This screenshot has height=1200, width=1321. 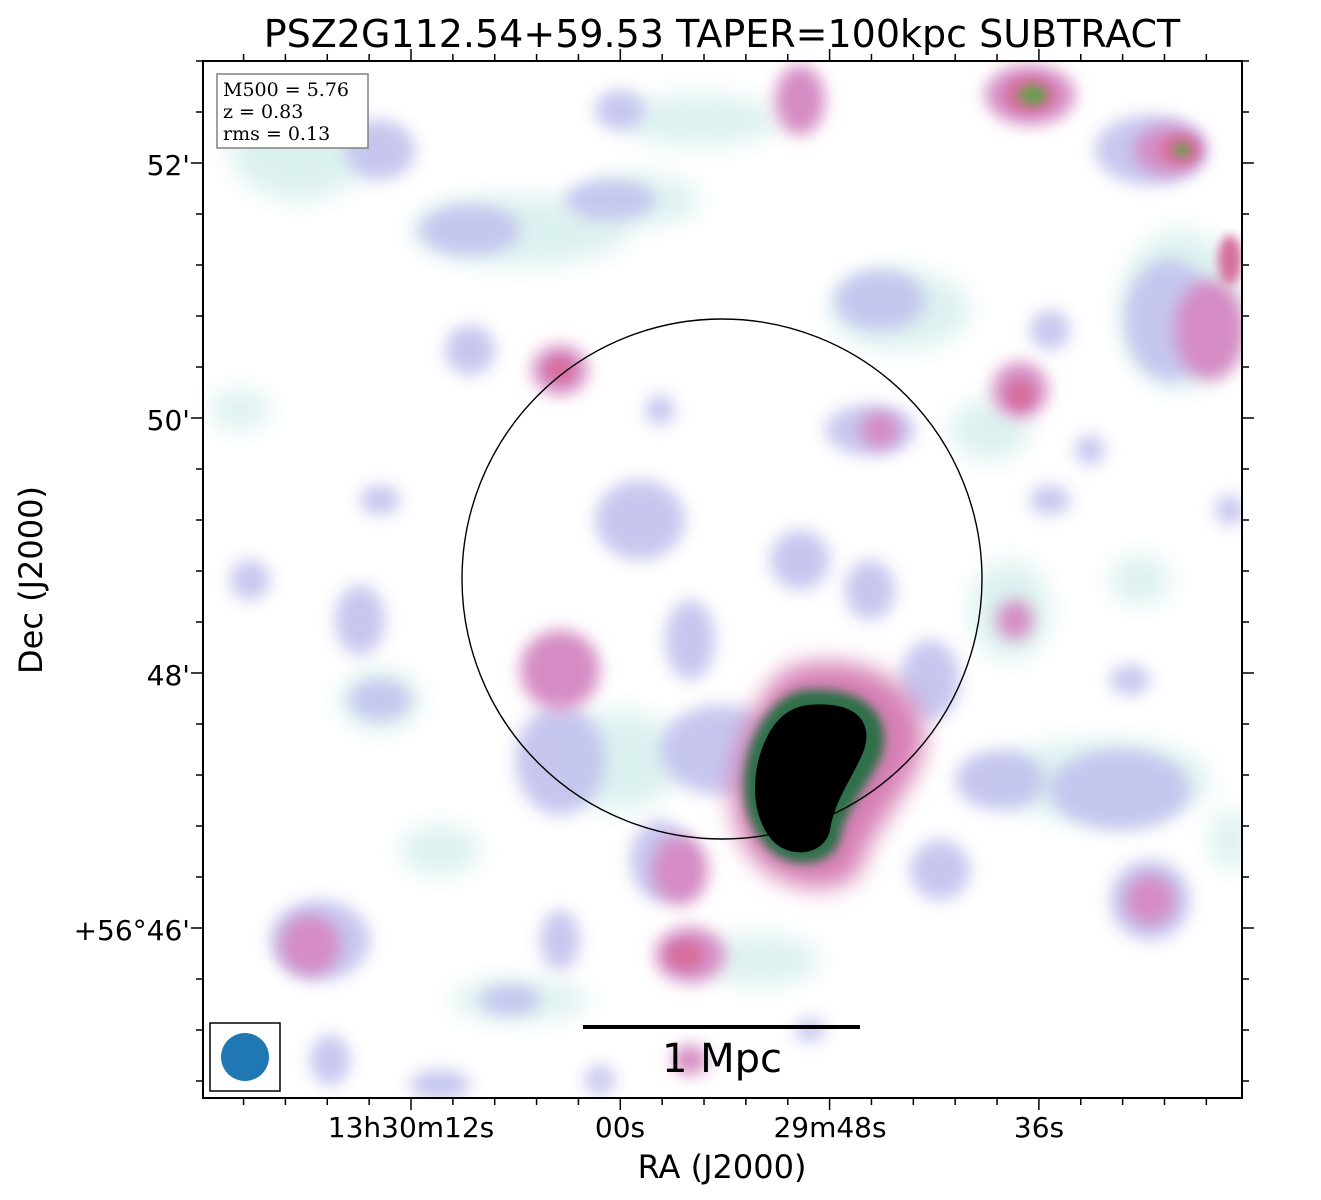 What do you see at coordinates (722, 34) in the screenshot?
I see `plot-title: PSZ2G112.54+59.53 TAPER=100kpc SUBTRACT` at bounding box center [722, 34].